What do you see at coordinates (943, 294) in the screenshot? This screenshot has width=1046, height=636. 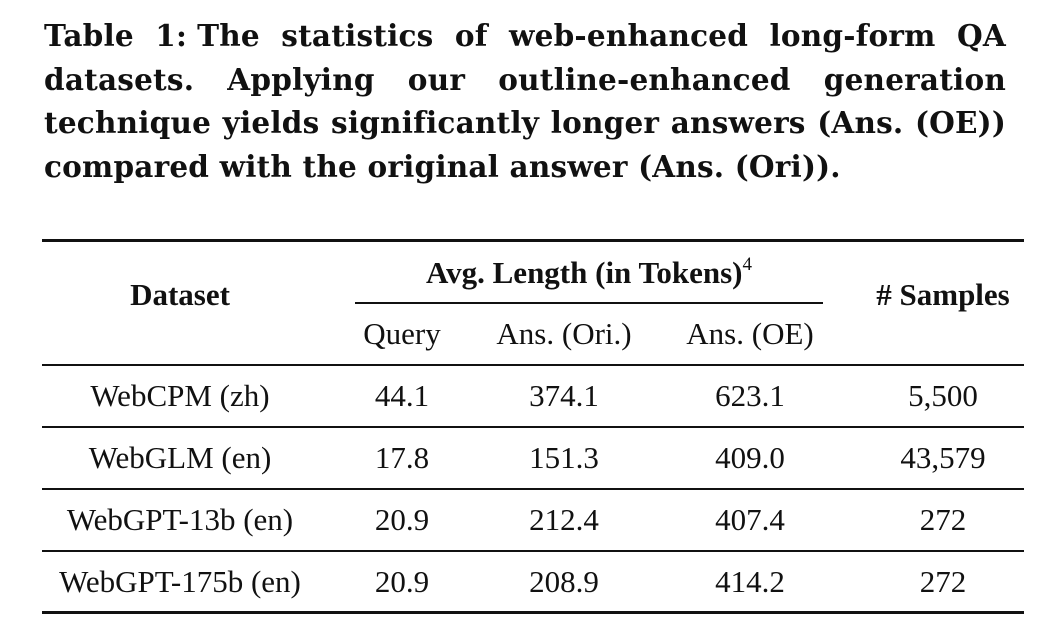 I see `header-samples: # Samples` at bounding box center [943, 294].